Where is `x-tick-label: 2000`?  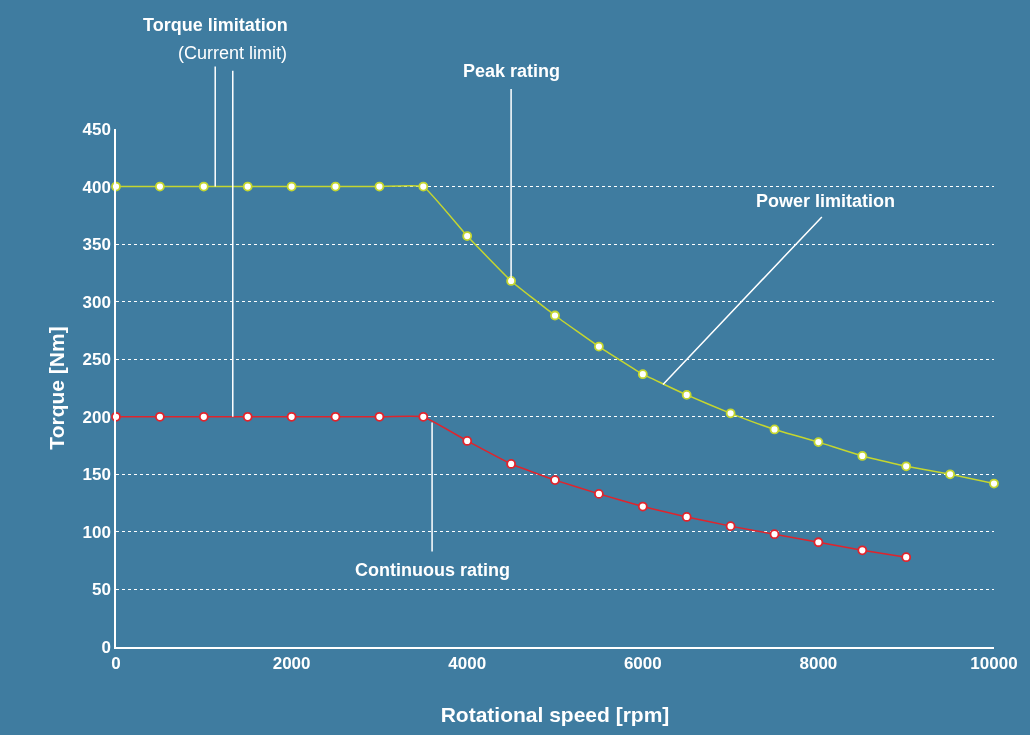
x-tick-label: 2000 is located at coordinates (291, 664).